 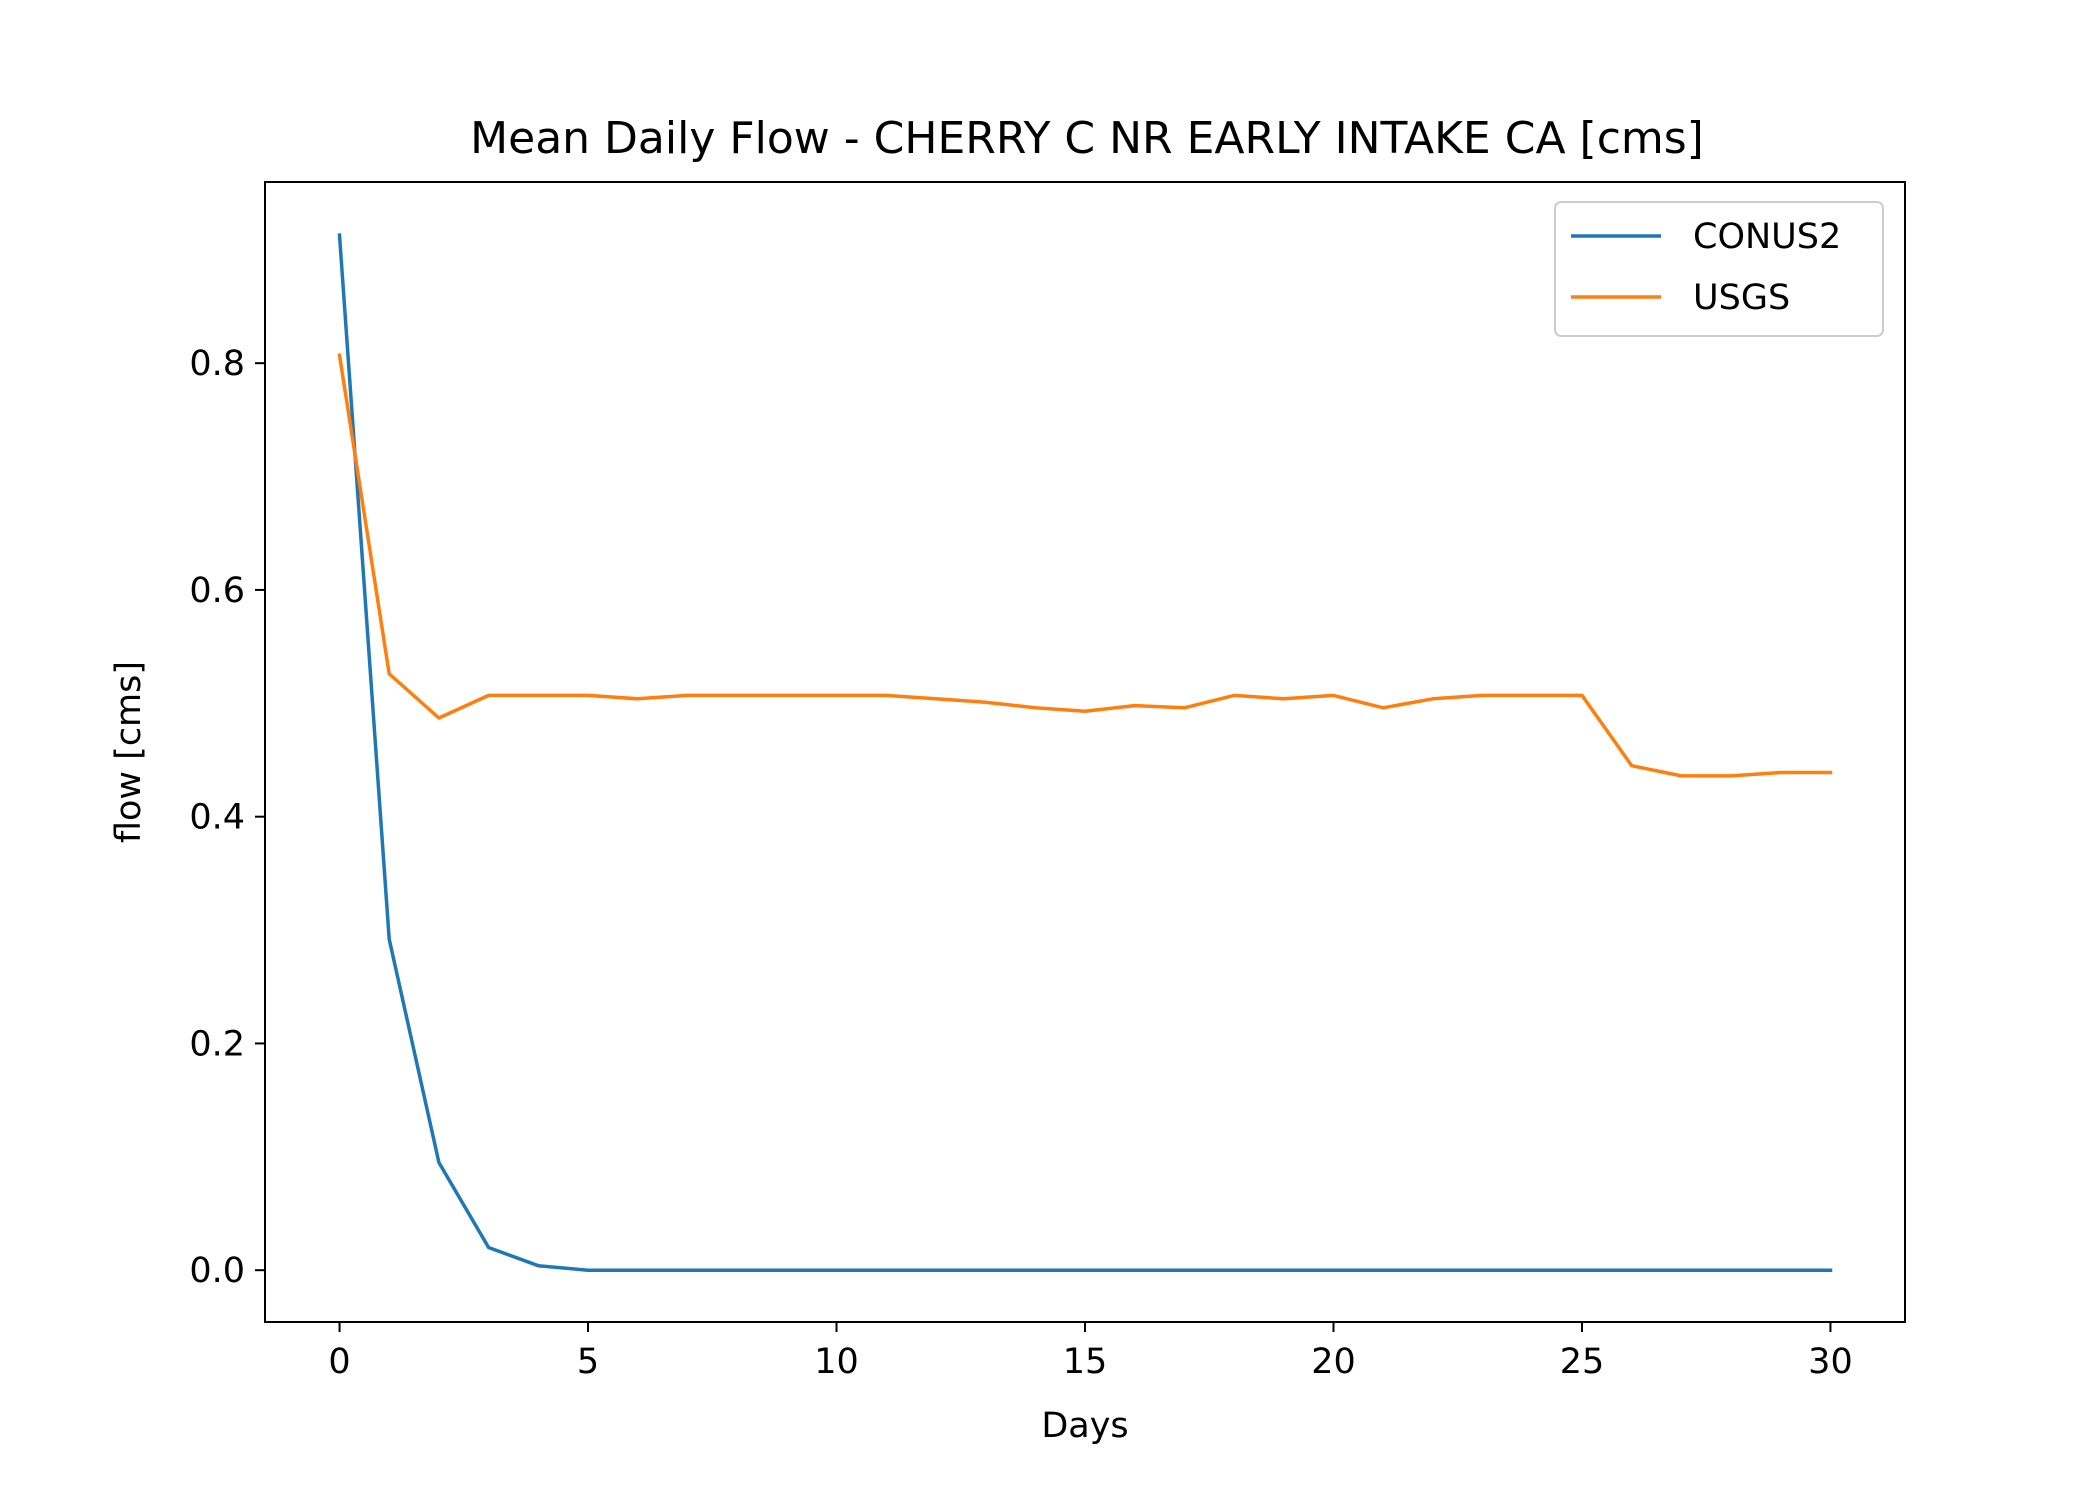 What do you see at coordinates (1767, 237) in the screenshot?
I see `legend-label-conus2: CONUS2` at bounding box center [1767, 237].